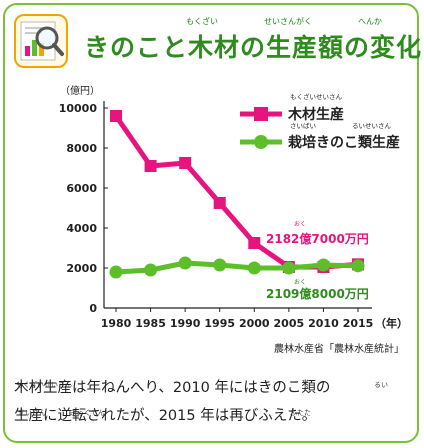 Image resolution: width=424 pixels, height=448 pixels. I want to click on legend-label-mushroom: 栽培きのこ類生産, so click(344, 142).